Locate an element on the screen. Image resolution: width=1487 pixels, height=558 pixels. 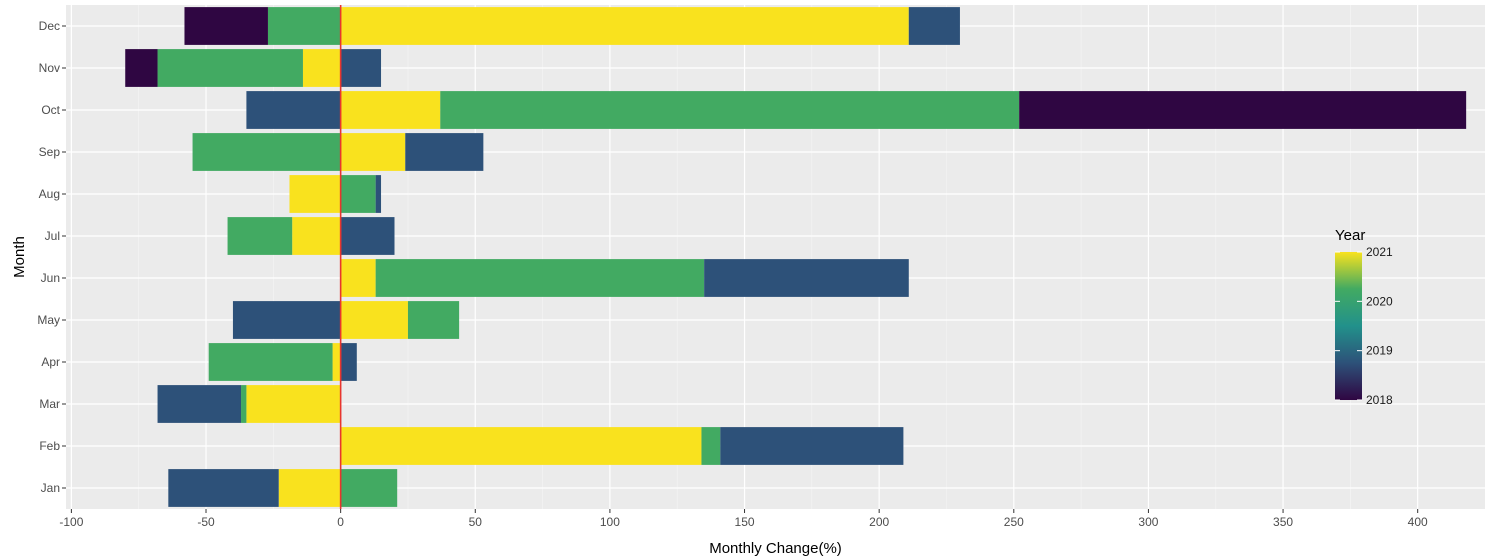
bar-jan-2019 is located at coordinates (223, 488).